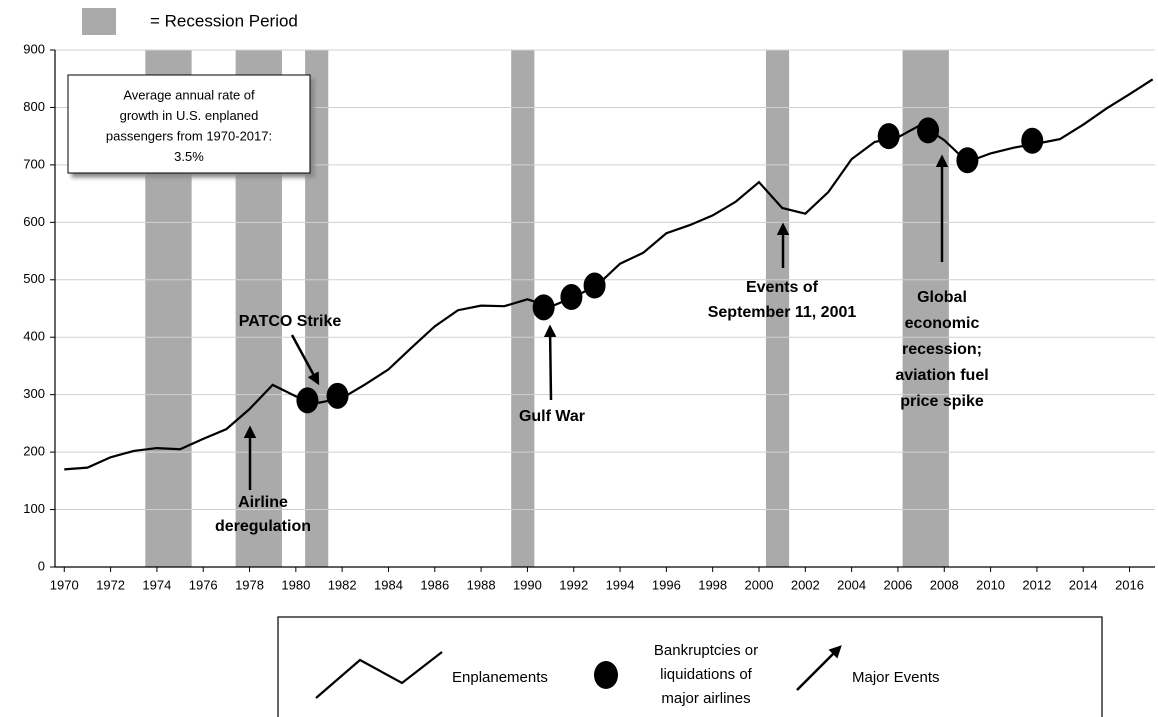 This screenshot has height=717, width=1158. Describe the element at coordinates (249, 584) in the screenshot. I see `x-tick-label: 1978` at that location.